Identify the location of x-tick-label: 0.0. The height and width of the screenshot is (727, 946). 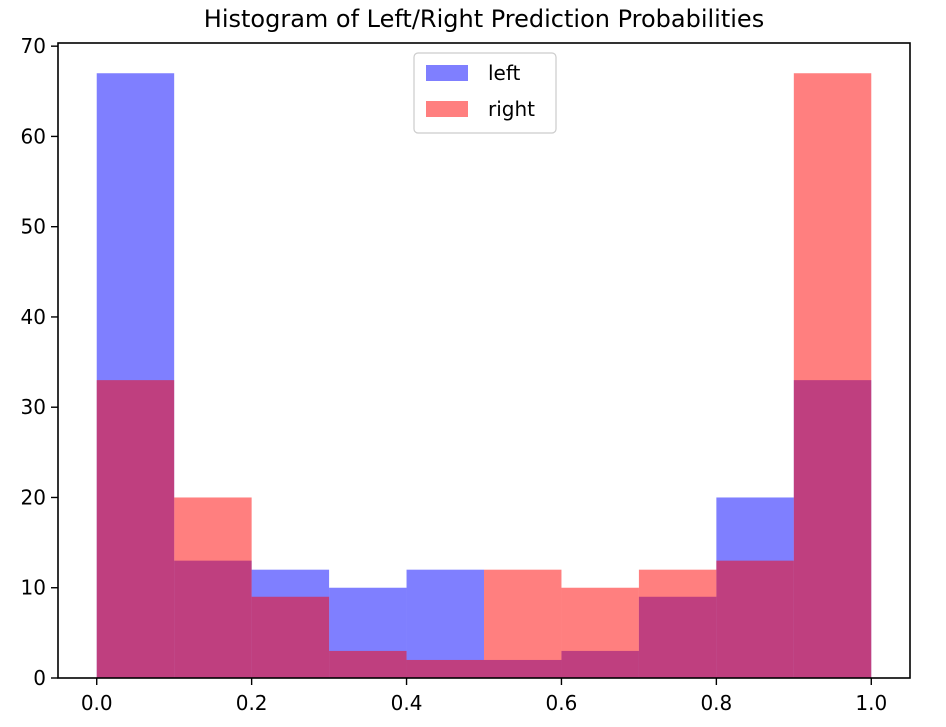
(97, 703).